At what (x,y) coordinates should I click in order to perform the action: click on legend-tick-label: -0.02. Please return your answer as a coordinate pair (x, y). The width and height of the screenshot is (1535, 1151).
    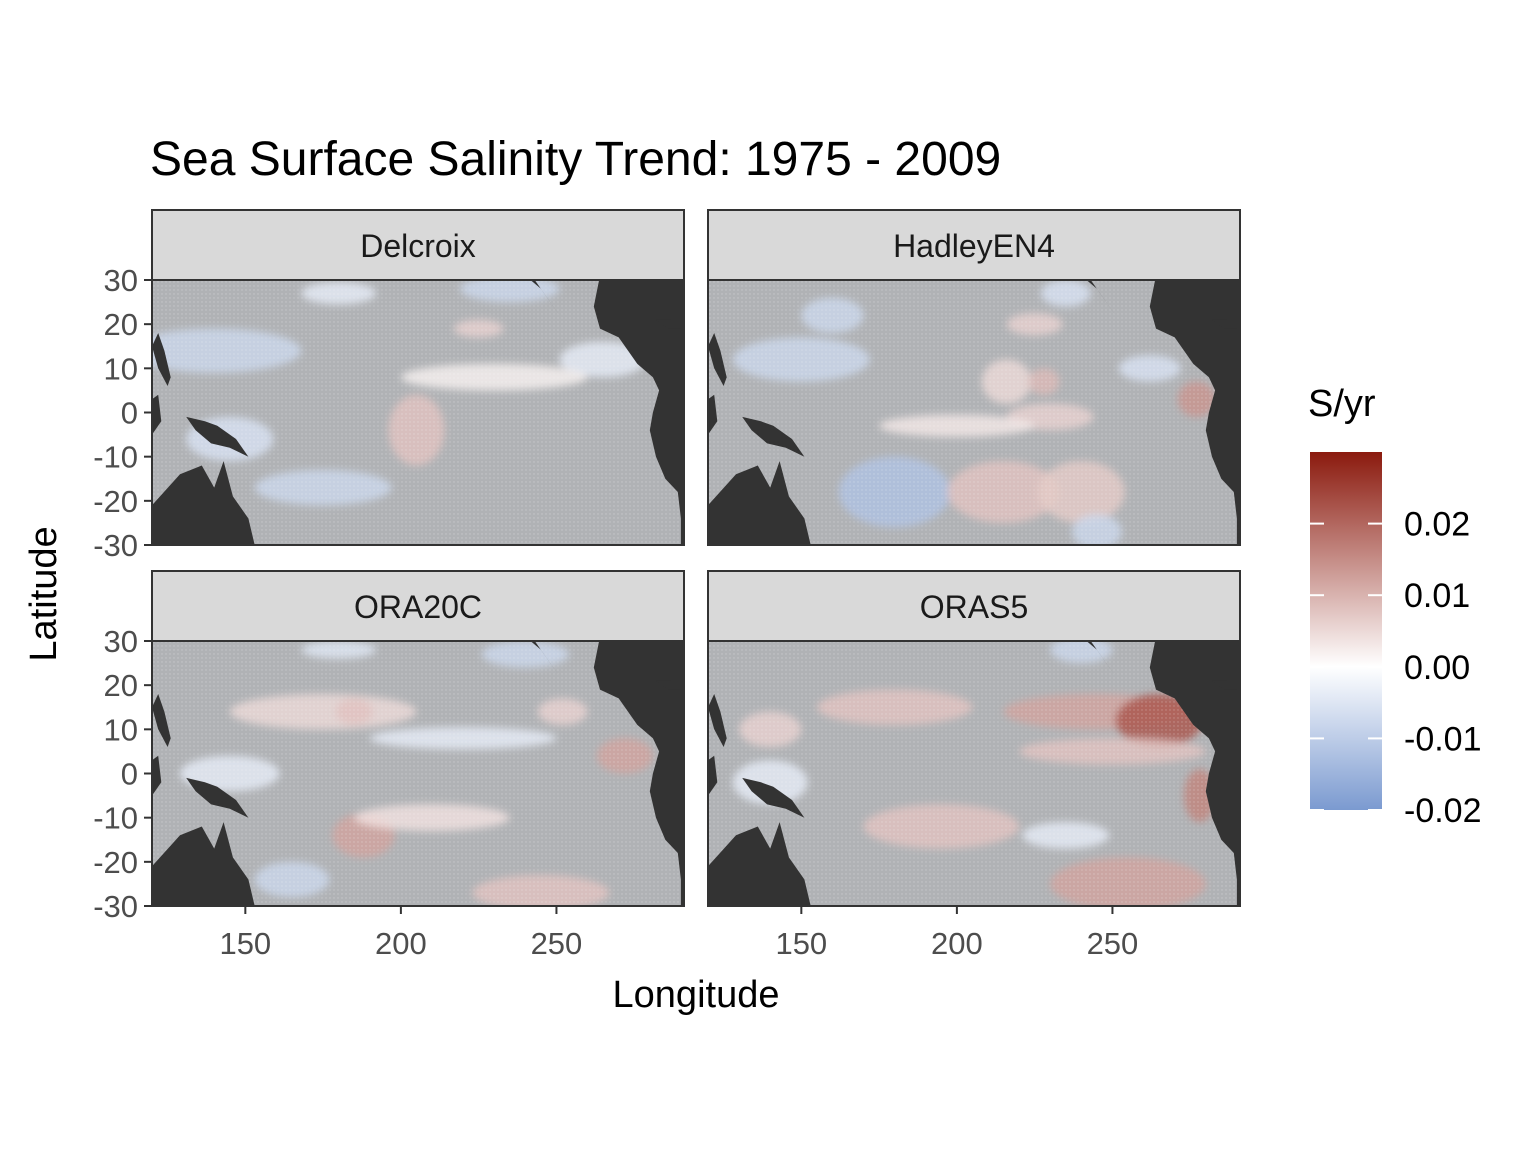
    Looking at the image, I should click on (1443, 811).